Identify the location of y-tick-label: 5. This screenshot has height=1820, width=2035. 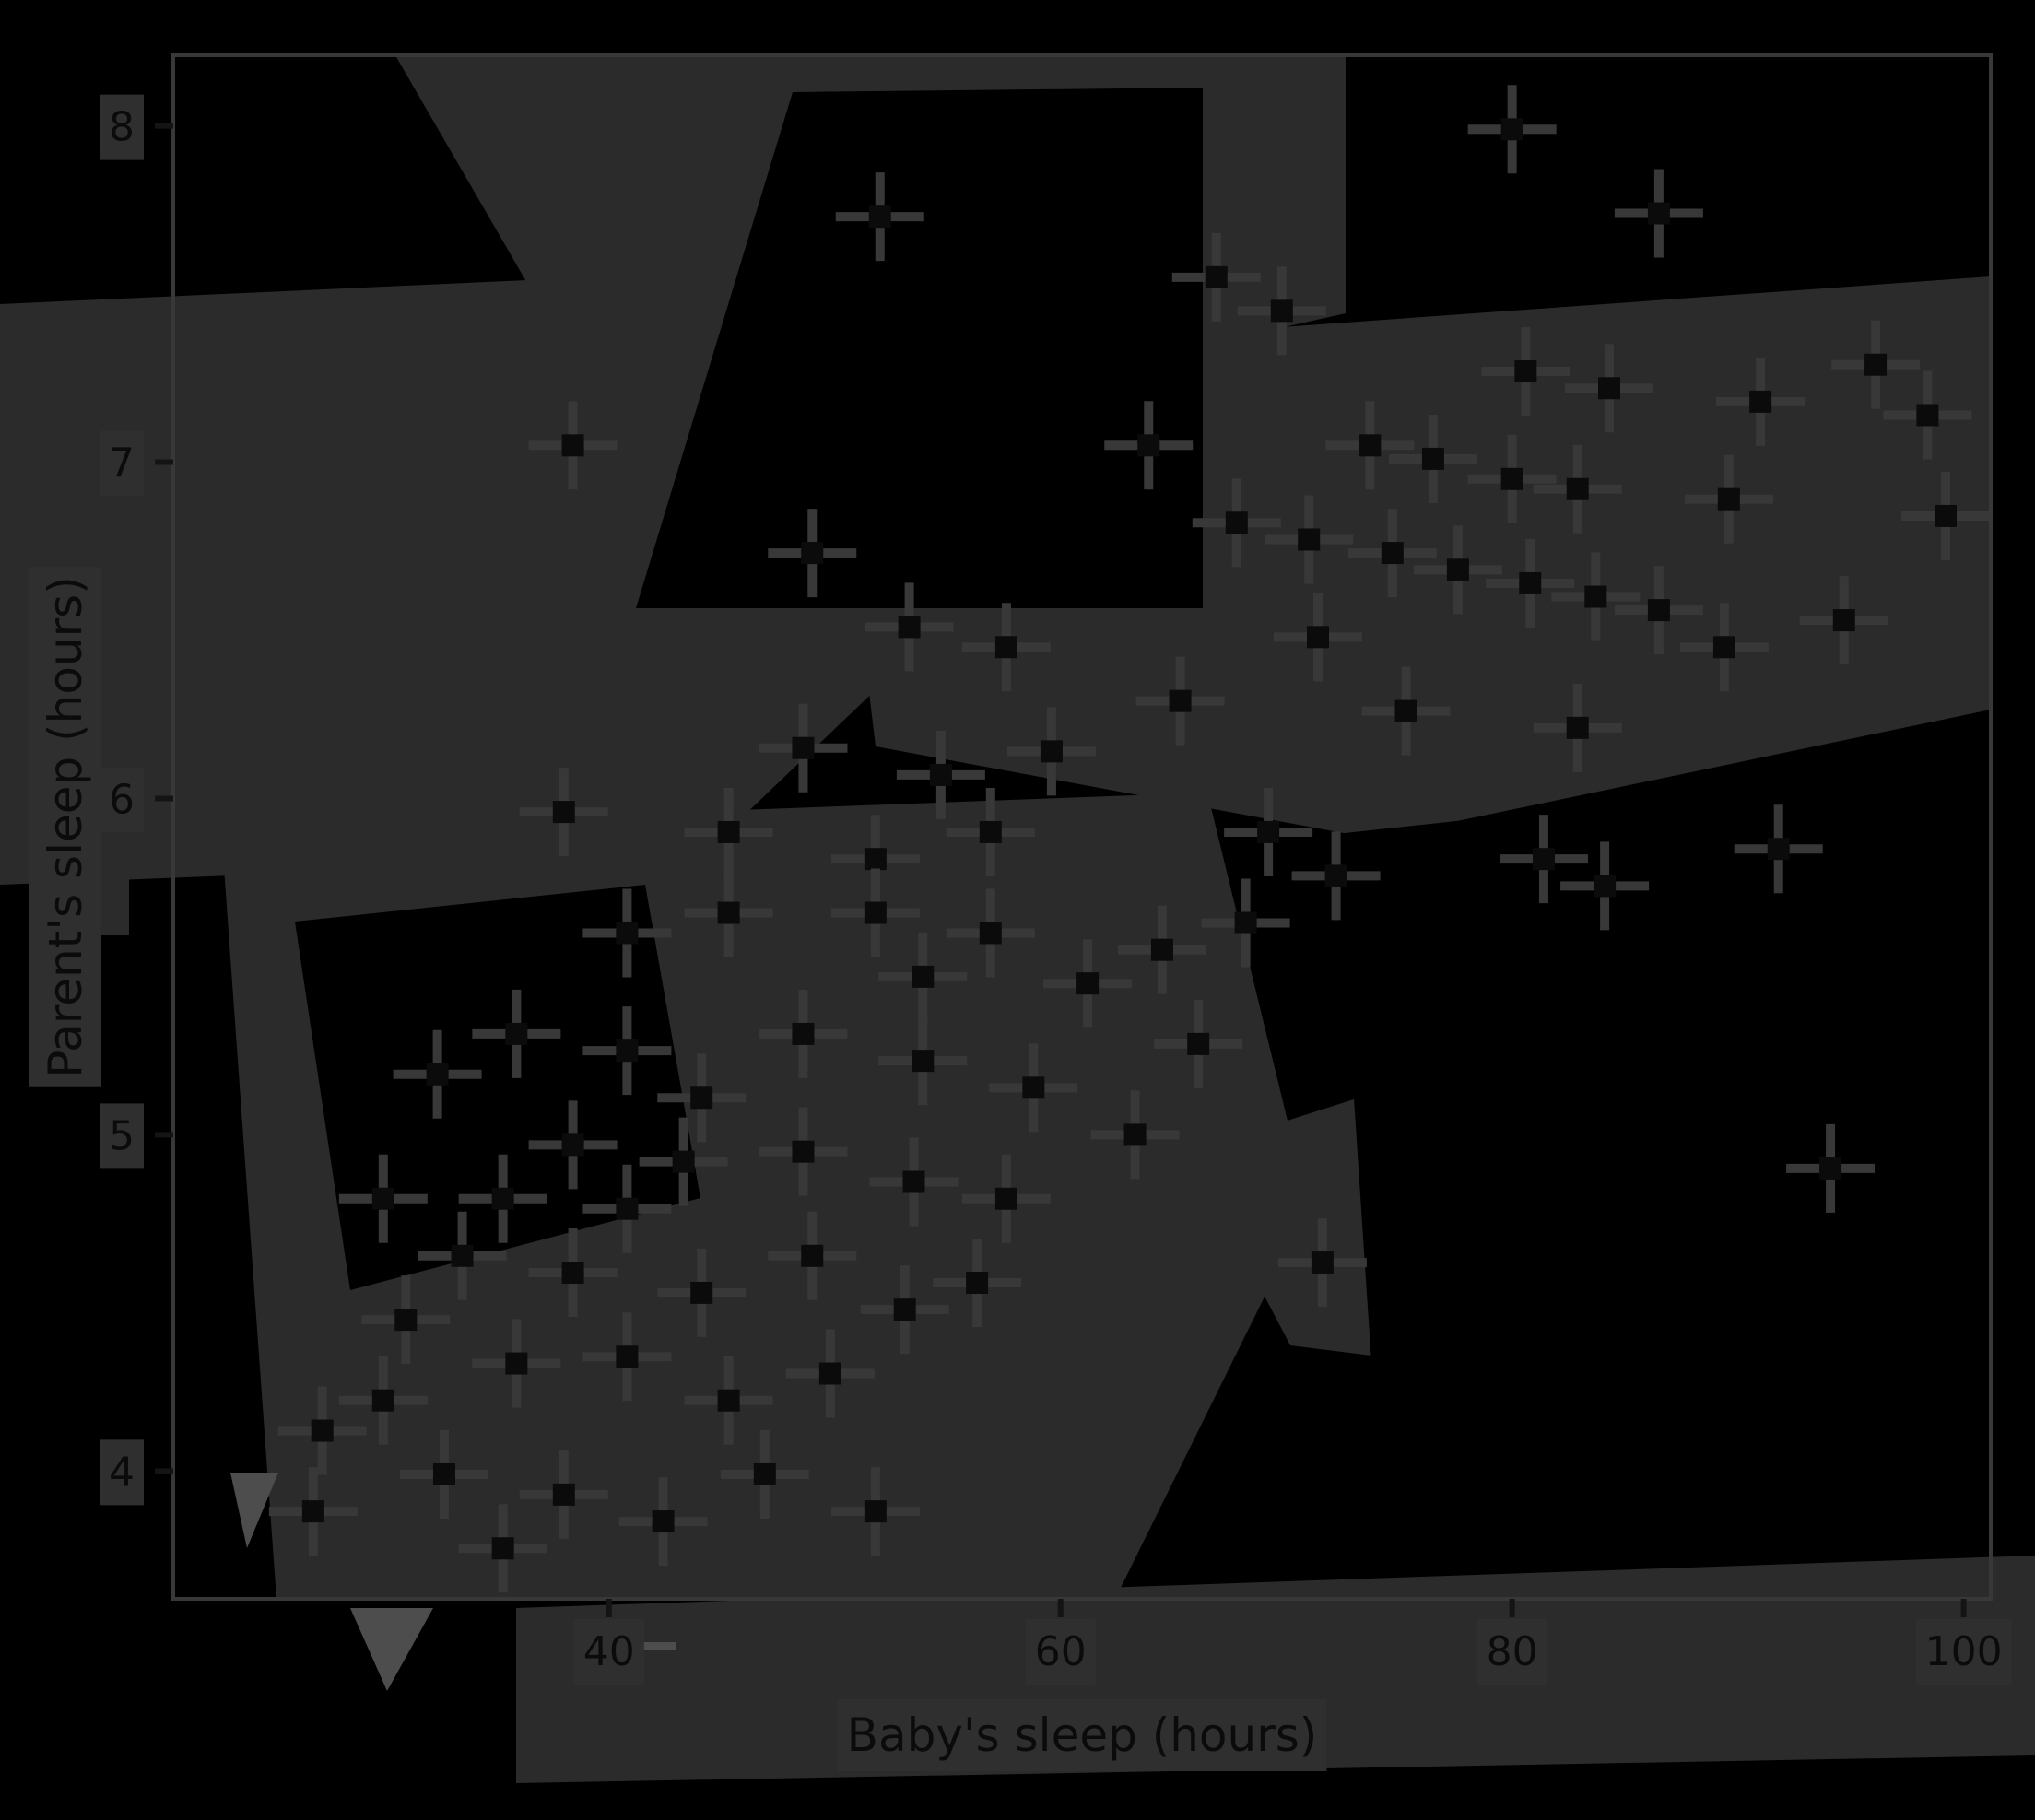
(122, 1135).